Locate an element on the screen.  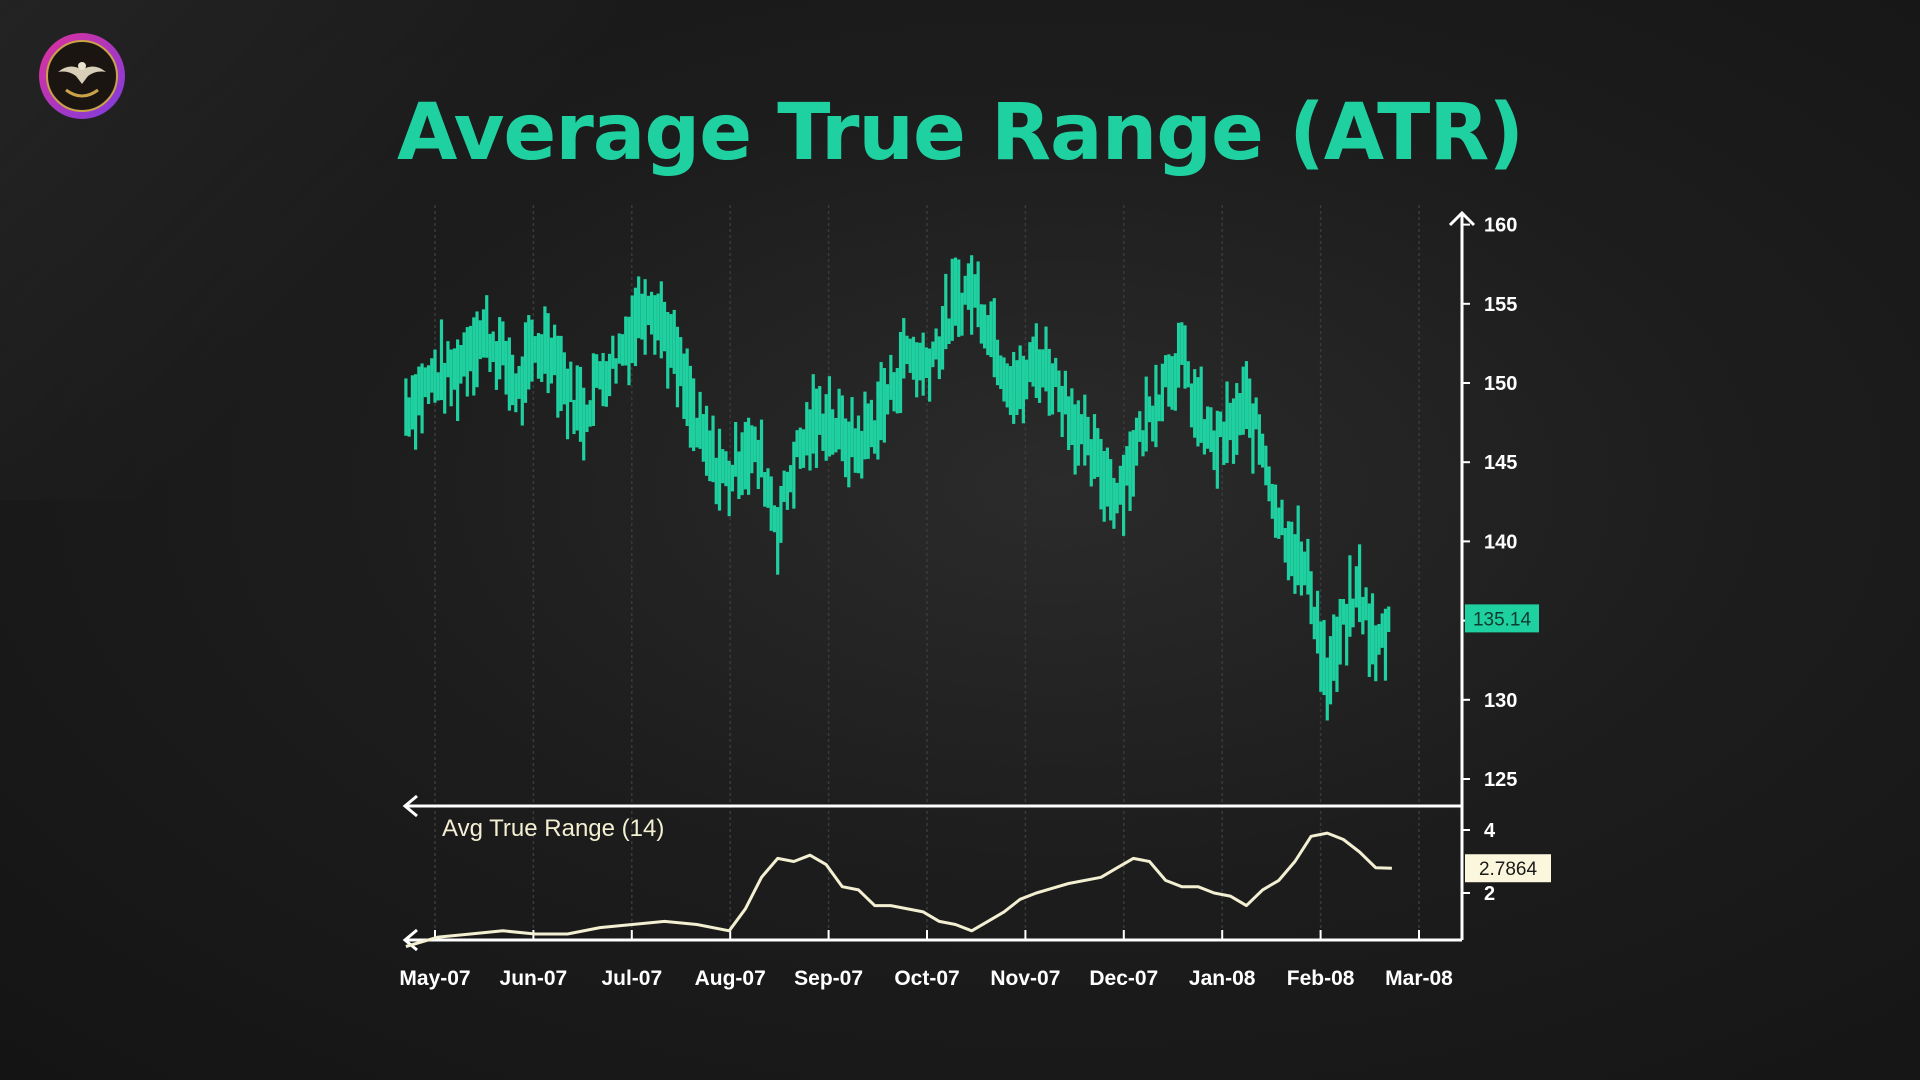
x-tick-label: Dec-07 is located at coordinates (1123, 978).